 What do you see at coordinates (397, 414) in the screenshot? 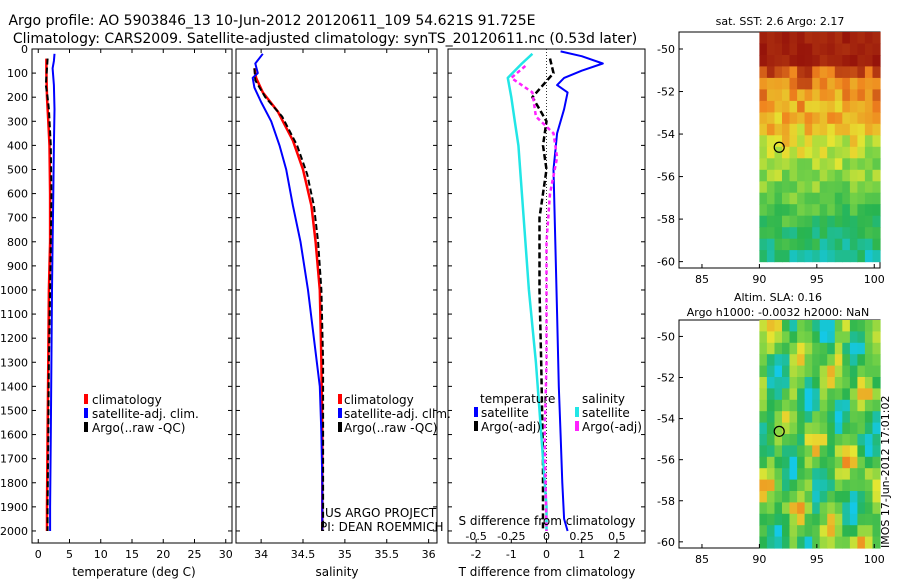
I see `legend-label: satellite-adj. clim.` at bounding box center [397, 414].